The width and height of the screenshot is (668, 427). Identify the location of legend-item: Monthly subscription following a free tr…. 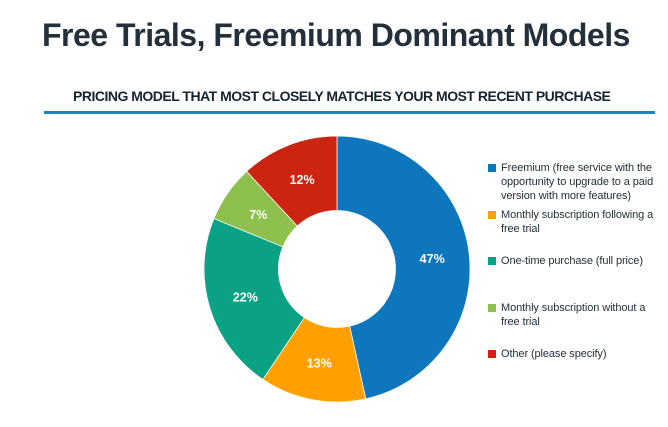
(576, 231).